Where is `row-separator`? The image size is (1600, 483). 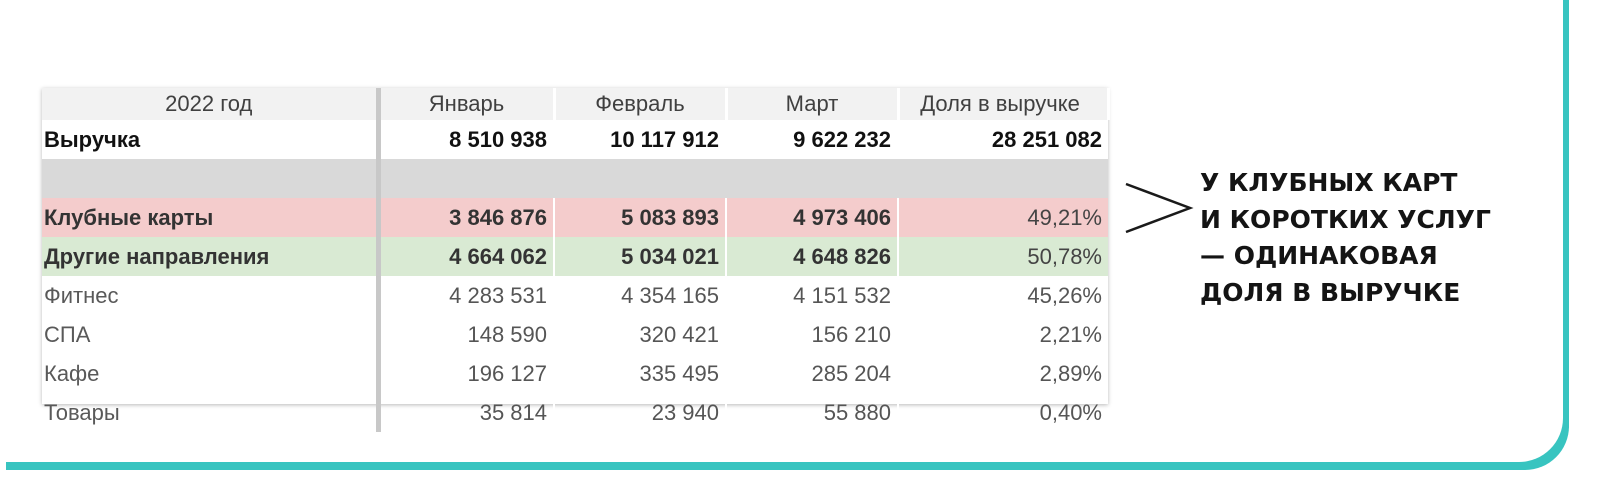 row-separator is located at coordinates (575, 178).